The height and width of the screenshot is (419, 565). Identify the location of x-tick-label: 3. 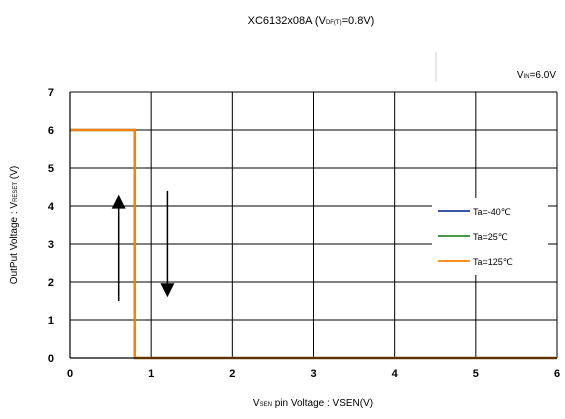
(313, 374).